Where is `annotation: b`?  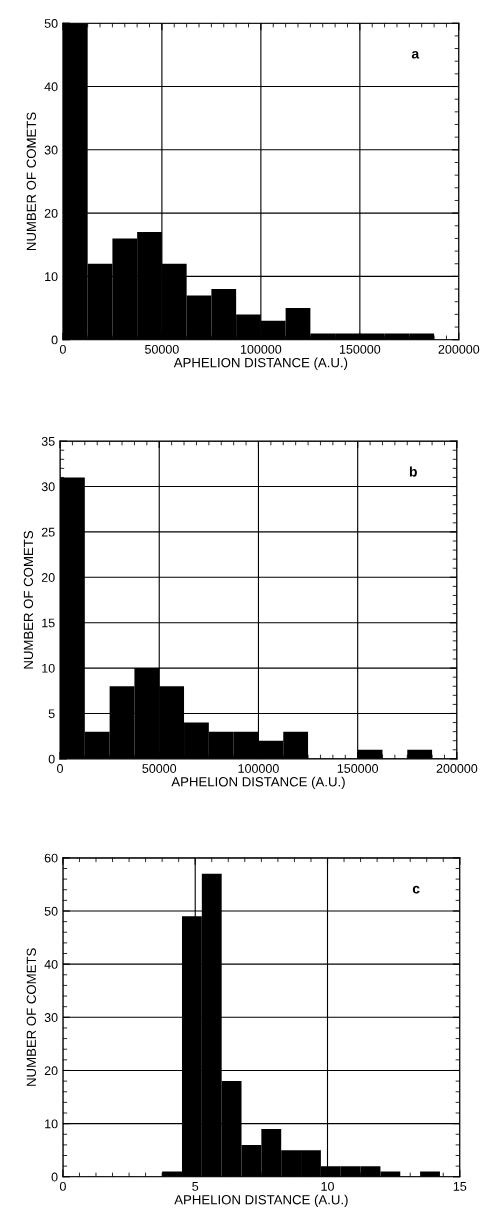 annotation: b is located at coordinates (413, 471).